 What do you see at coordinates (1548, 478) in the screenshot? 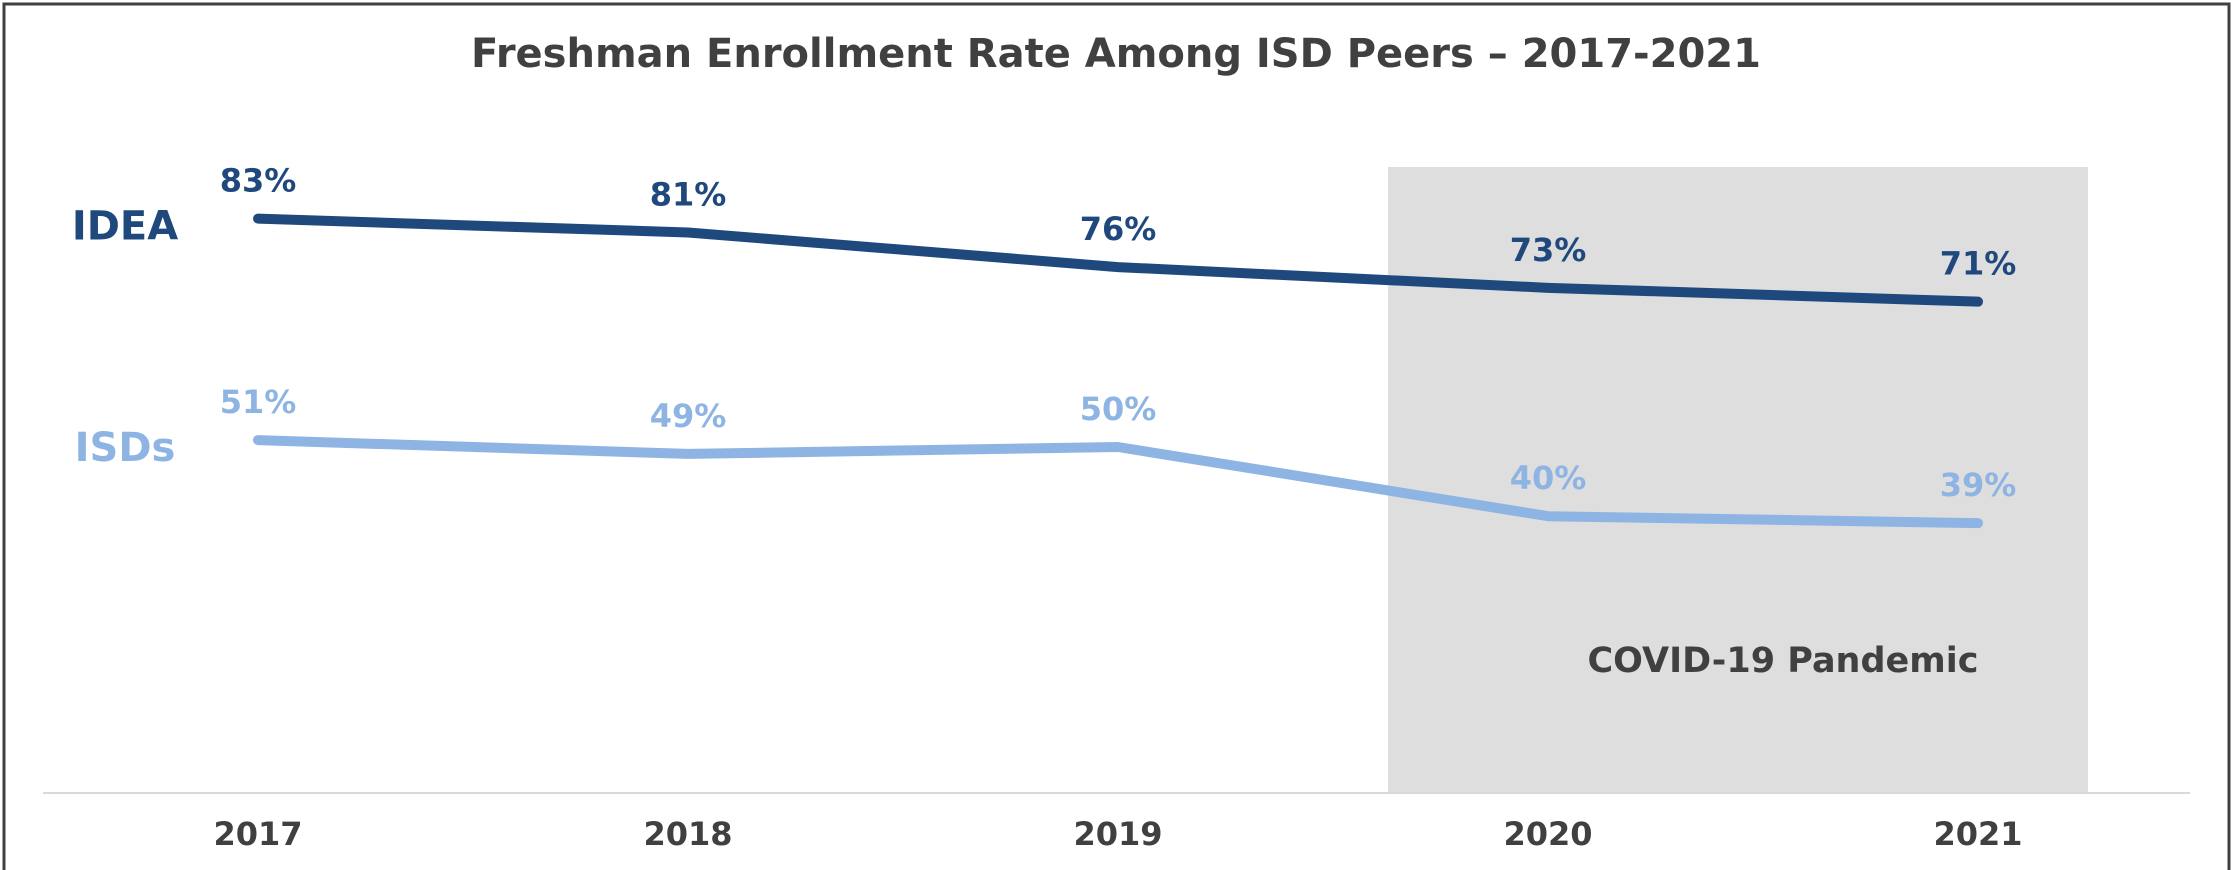
I see `data-label: 40%` at bounding box center [1548, 478].